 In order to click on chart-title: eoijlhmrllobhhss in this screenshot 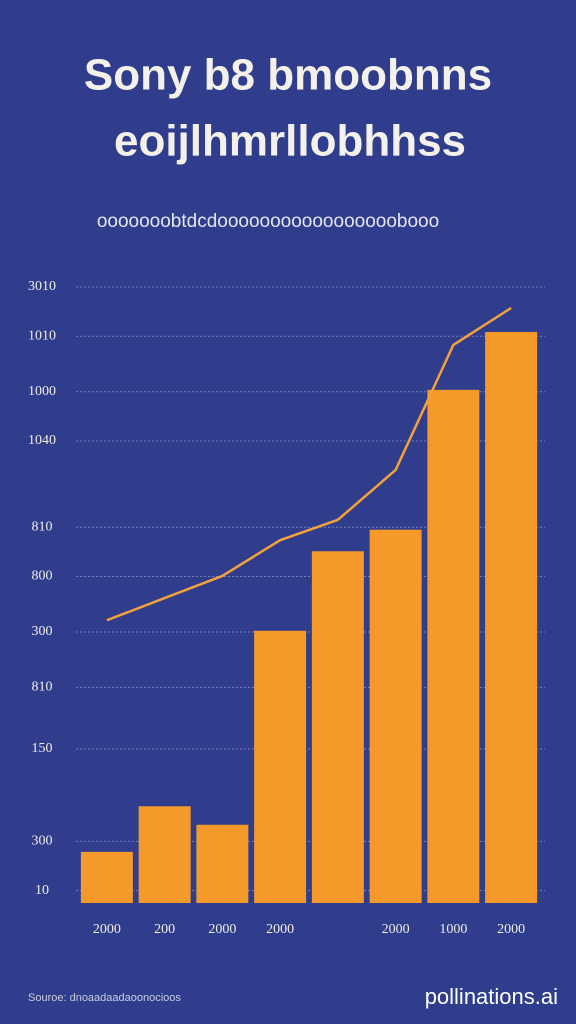, I will do `click(290, 141)`.